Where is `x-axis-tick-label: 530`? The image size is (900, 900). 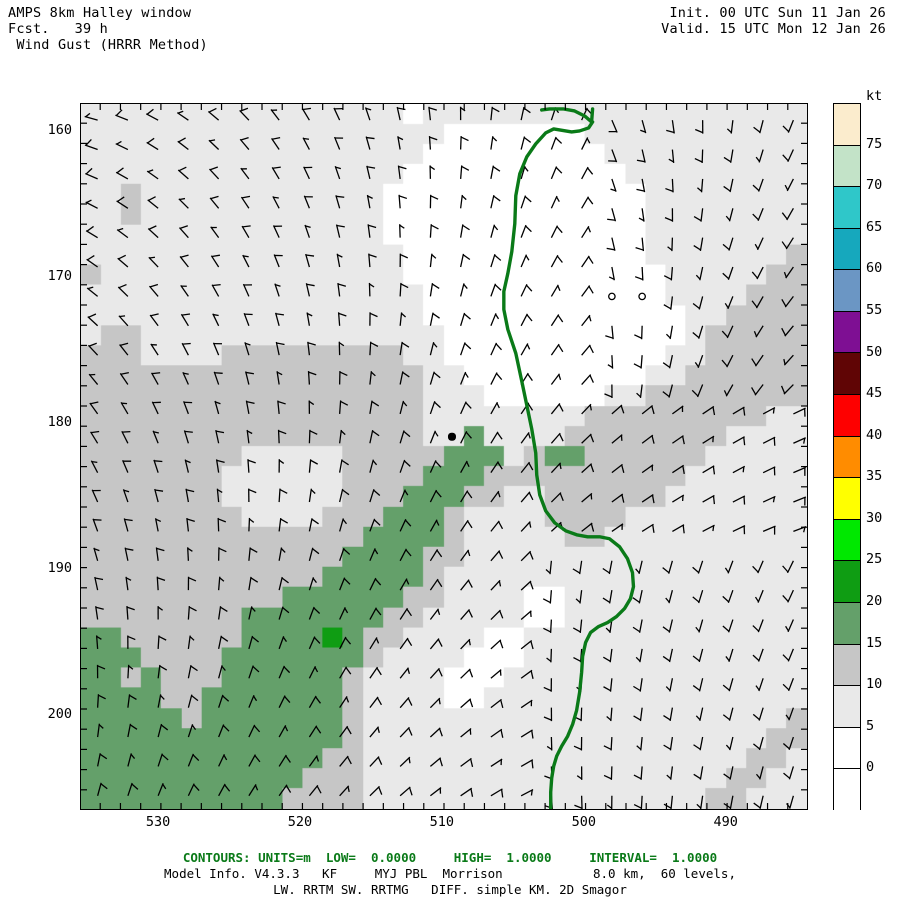
x-axis-tick-label: 530 is located at coordinates (158, 822).